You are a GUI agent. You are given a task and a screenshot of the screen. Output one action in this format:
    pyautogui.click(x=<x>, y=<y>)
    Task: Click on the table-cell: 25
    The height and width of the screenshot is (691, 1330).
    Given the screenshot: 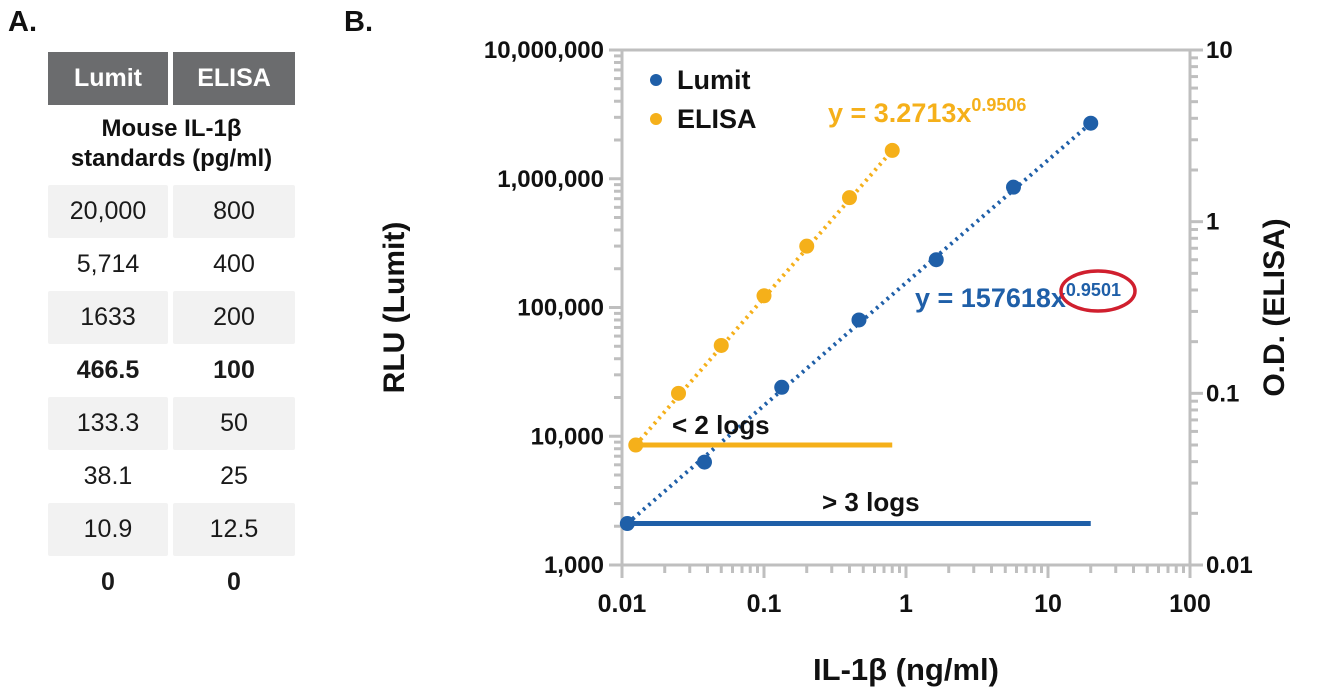 What is the action you would take?
    pyautogui.click(x=234, y=476)
    